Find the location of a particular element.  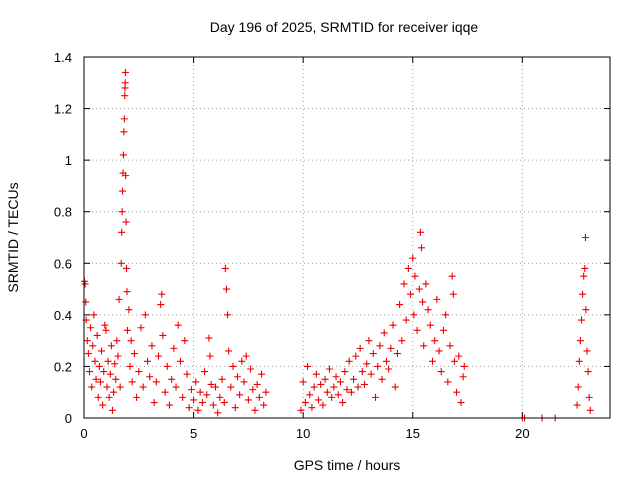

y-tick-label: 0.4 is located at coordinates (63, 315).